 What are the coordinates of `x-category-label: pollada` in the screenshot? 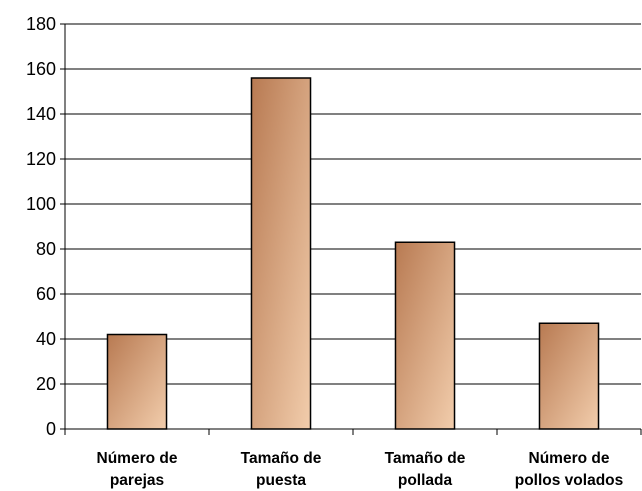 It's located at (425, 480).